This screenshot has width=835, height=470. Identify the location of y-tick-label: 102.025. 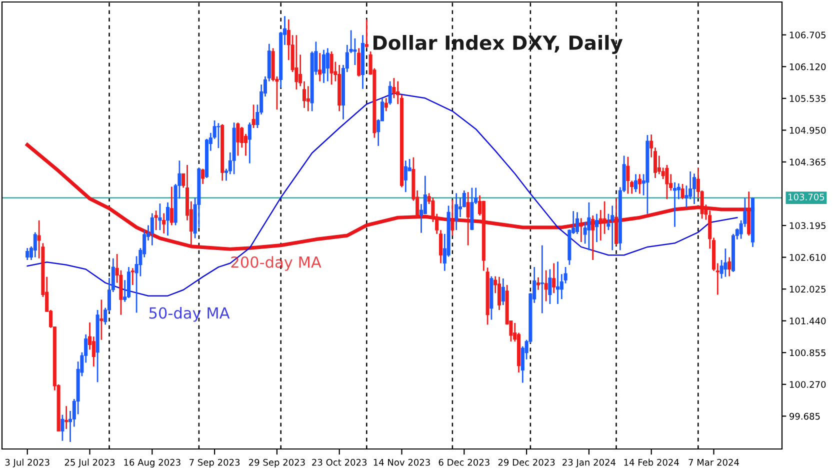
(808, 289).